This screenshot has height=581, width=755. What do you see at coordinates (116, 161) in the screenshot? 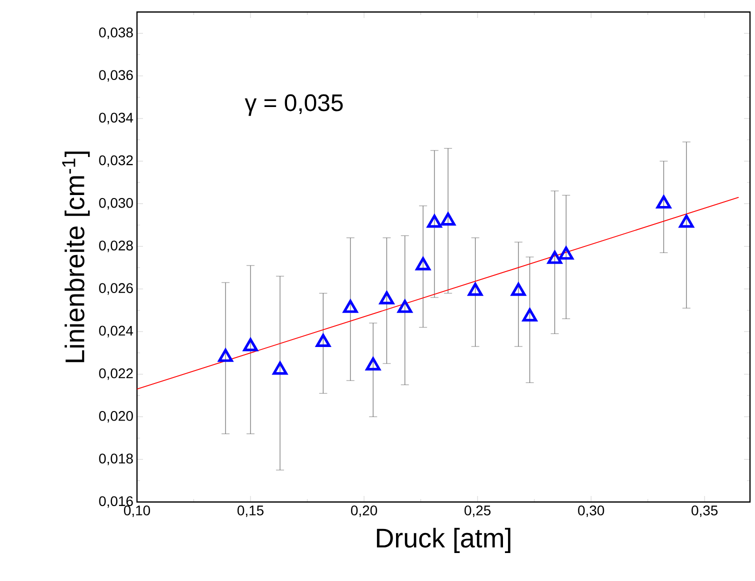
I see `y-tick-label: 0,032` at bounding box center [116, 161].